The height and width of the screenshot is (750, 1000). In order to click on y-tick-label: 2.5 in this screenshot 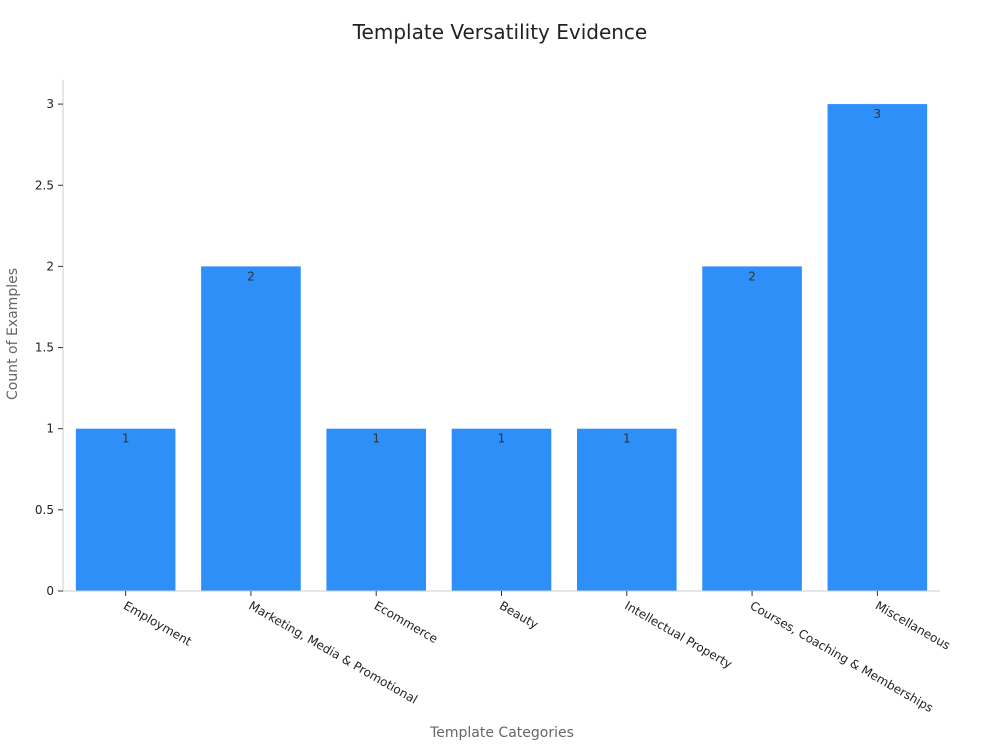, I will do `click(44, 185)`.